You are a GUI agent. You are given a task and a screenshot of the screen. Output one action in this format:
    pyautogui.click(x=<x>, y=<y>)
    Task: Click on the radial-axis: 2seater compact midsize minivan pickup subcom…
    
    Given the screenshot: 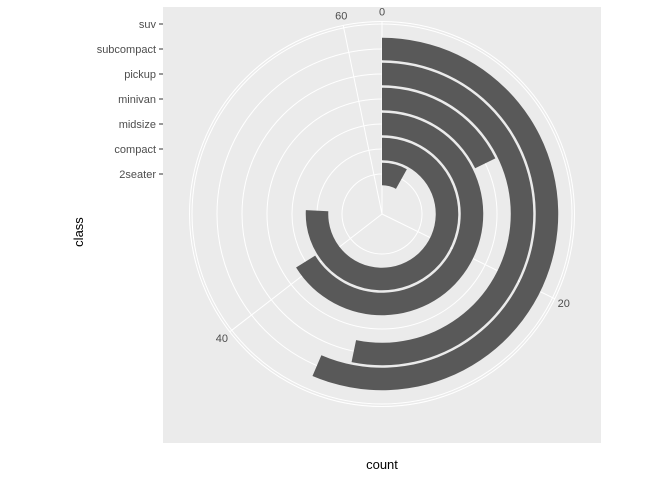 What is the action you would take?
    pyautogui.click(x=130, y=100)
    